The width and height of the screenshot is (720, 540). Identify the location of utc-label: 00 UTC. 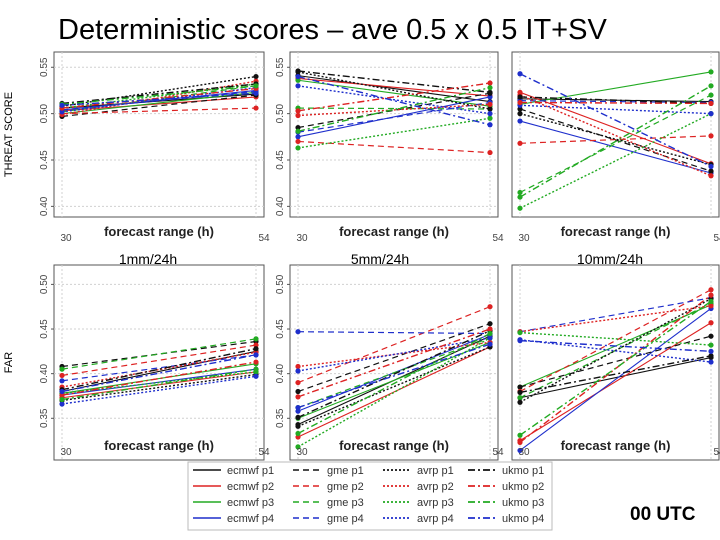
(663, 514).